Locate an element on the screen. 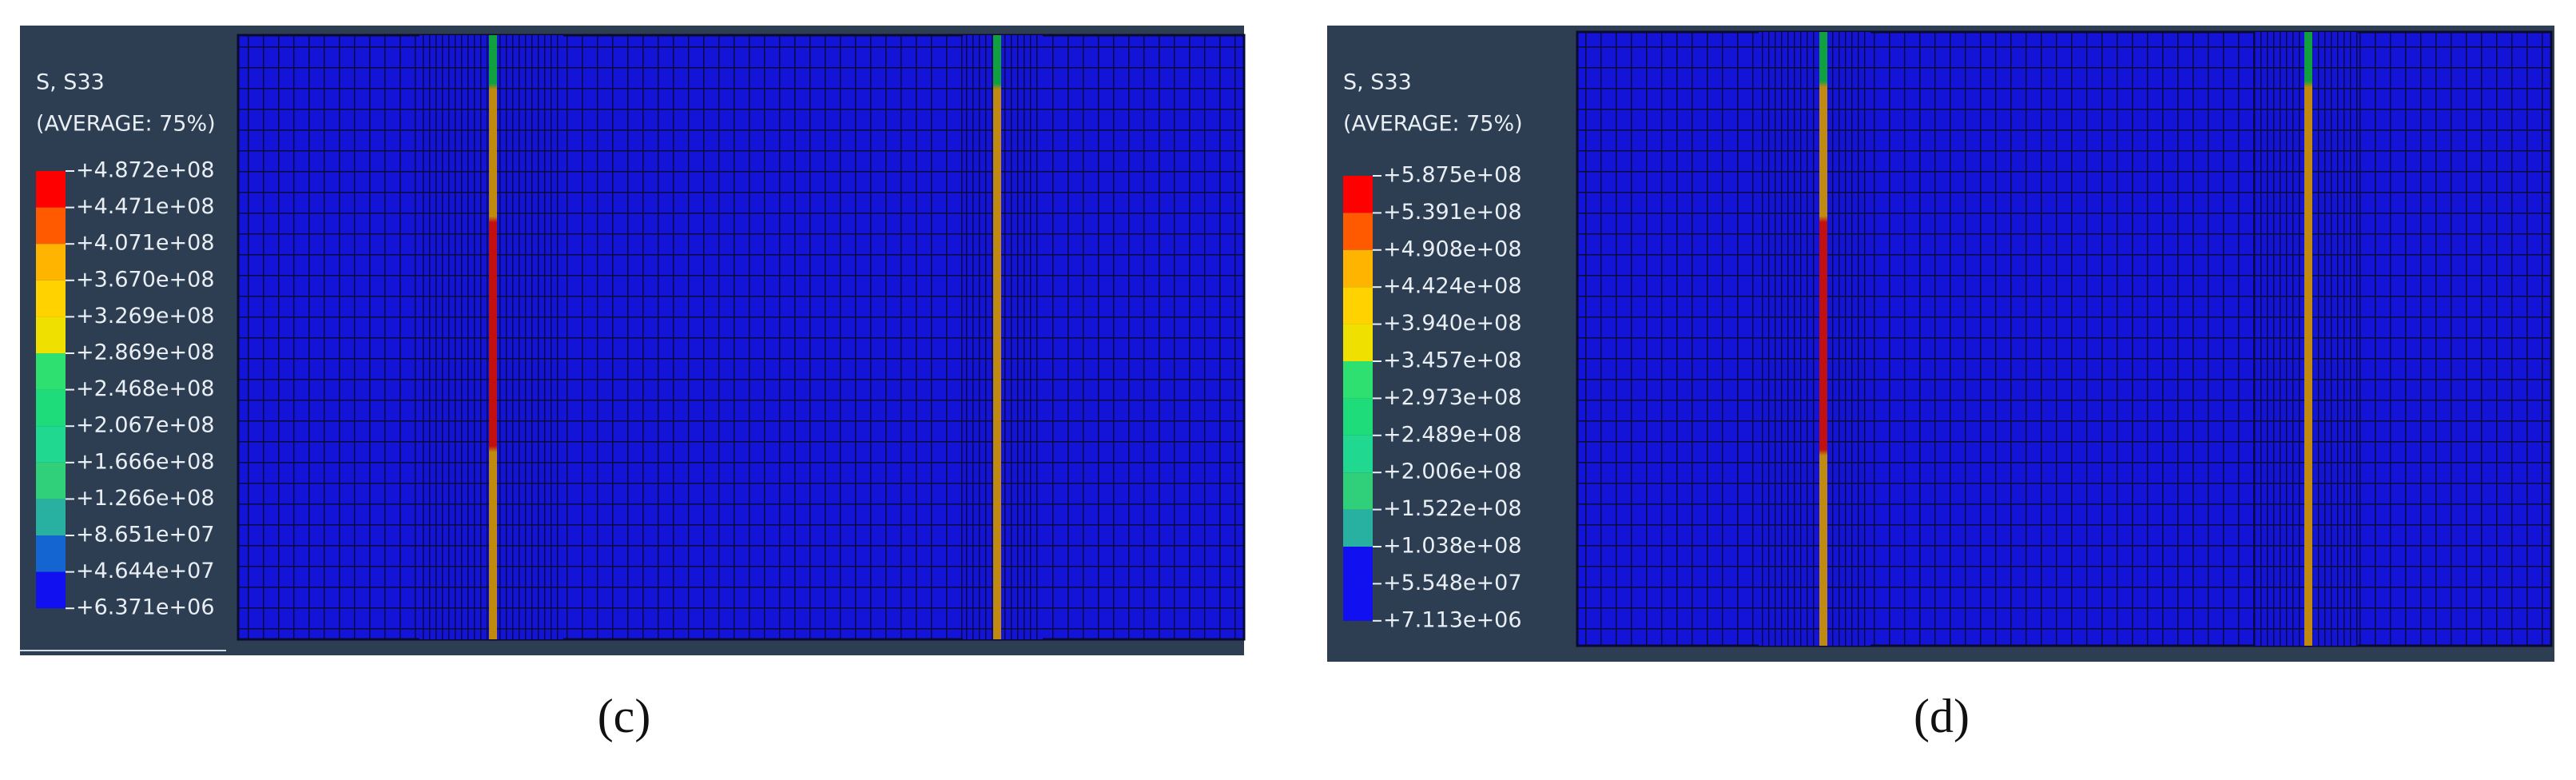  legend-label: +1.666e+08 is located at coordinates (145, 462).